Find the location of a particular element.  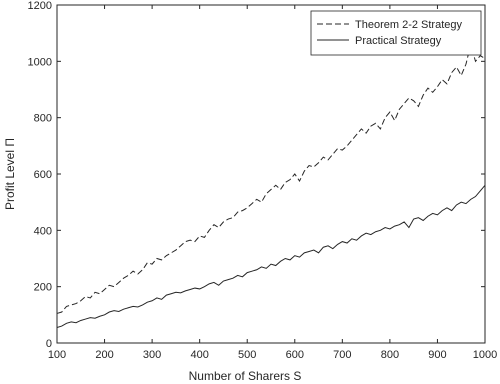

y-tick-label: 200 is located at coordinates (43, 288).